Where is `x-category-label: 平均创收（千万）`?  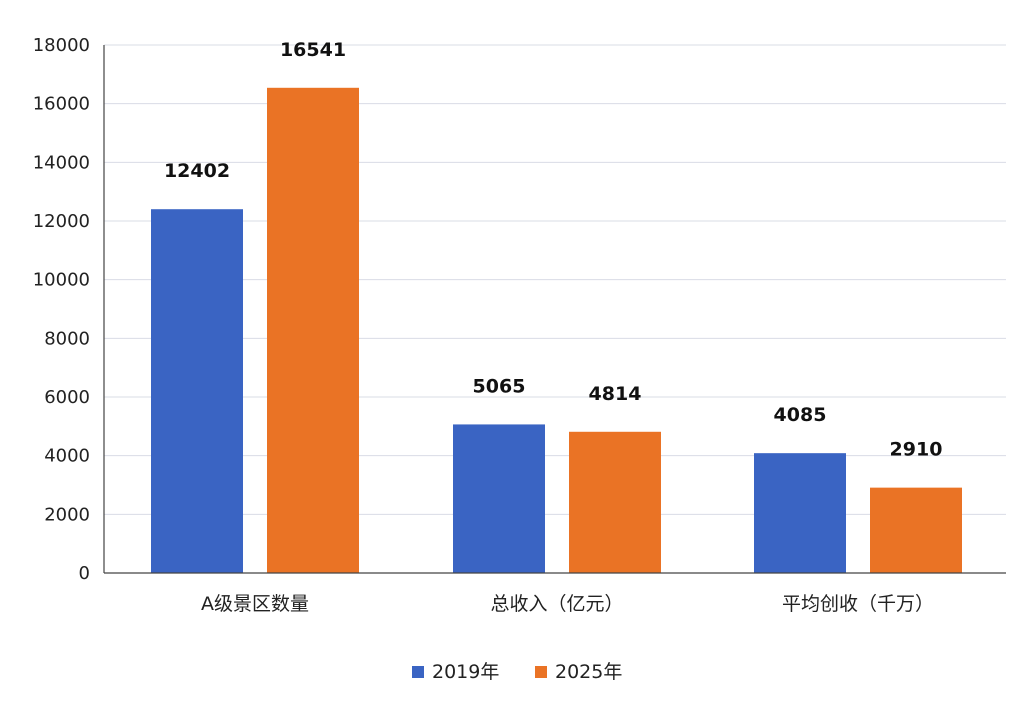
x-category-label: 平均创收（千万） is located at coordinates (858, 604).